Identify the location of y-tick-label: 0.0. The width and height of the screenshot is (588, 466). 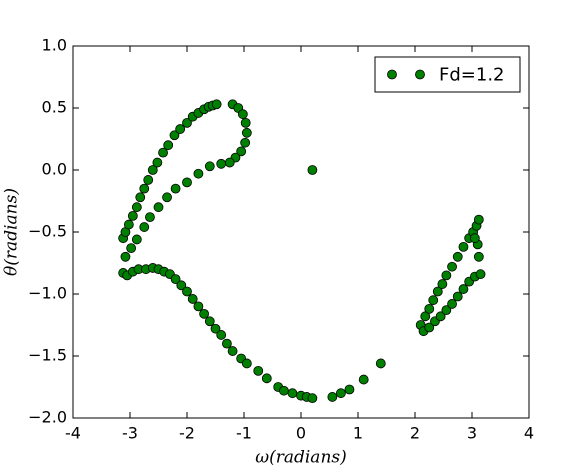
(54, 169).